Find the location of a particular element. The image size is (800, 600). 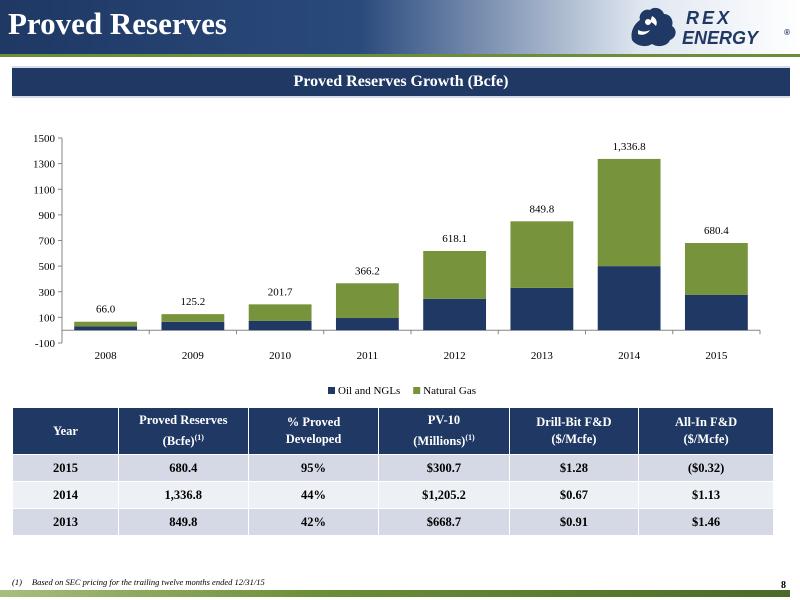

table-cell: 2015 is located at coordinates (65, 468).